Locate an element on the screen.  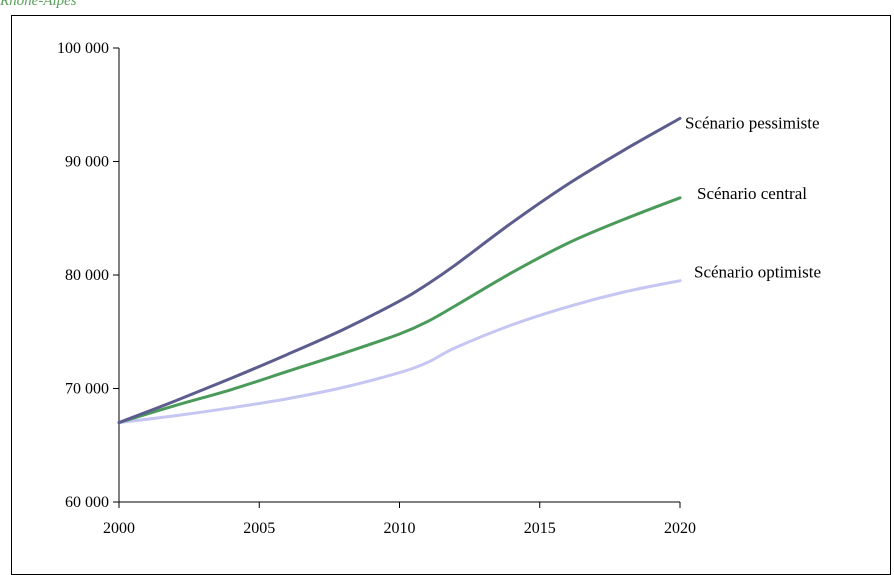
chart-caption: Rhône-Alpes is located at coordinates (38, 4).